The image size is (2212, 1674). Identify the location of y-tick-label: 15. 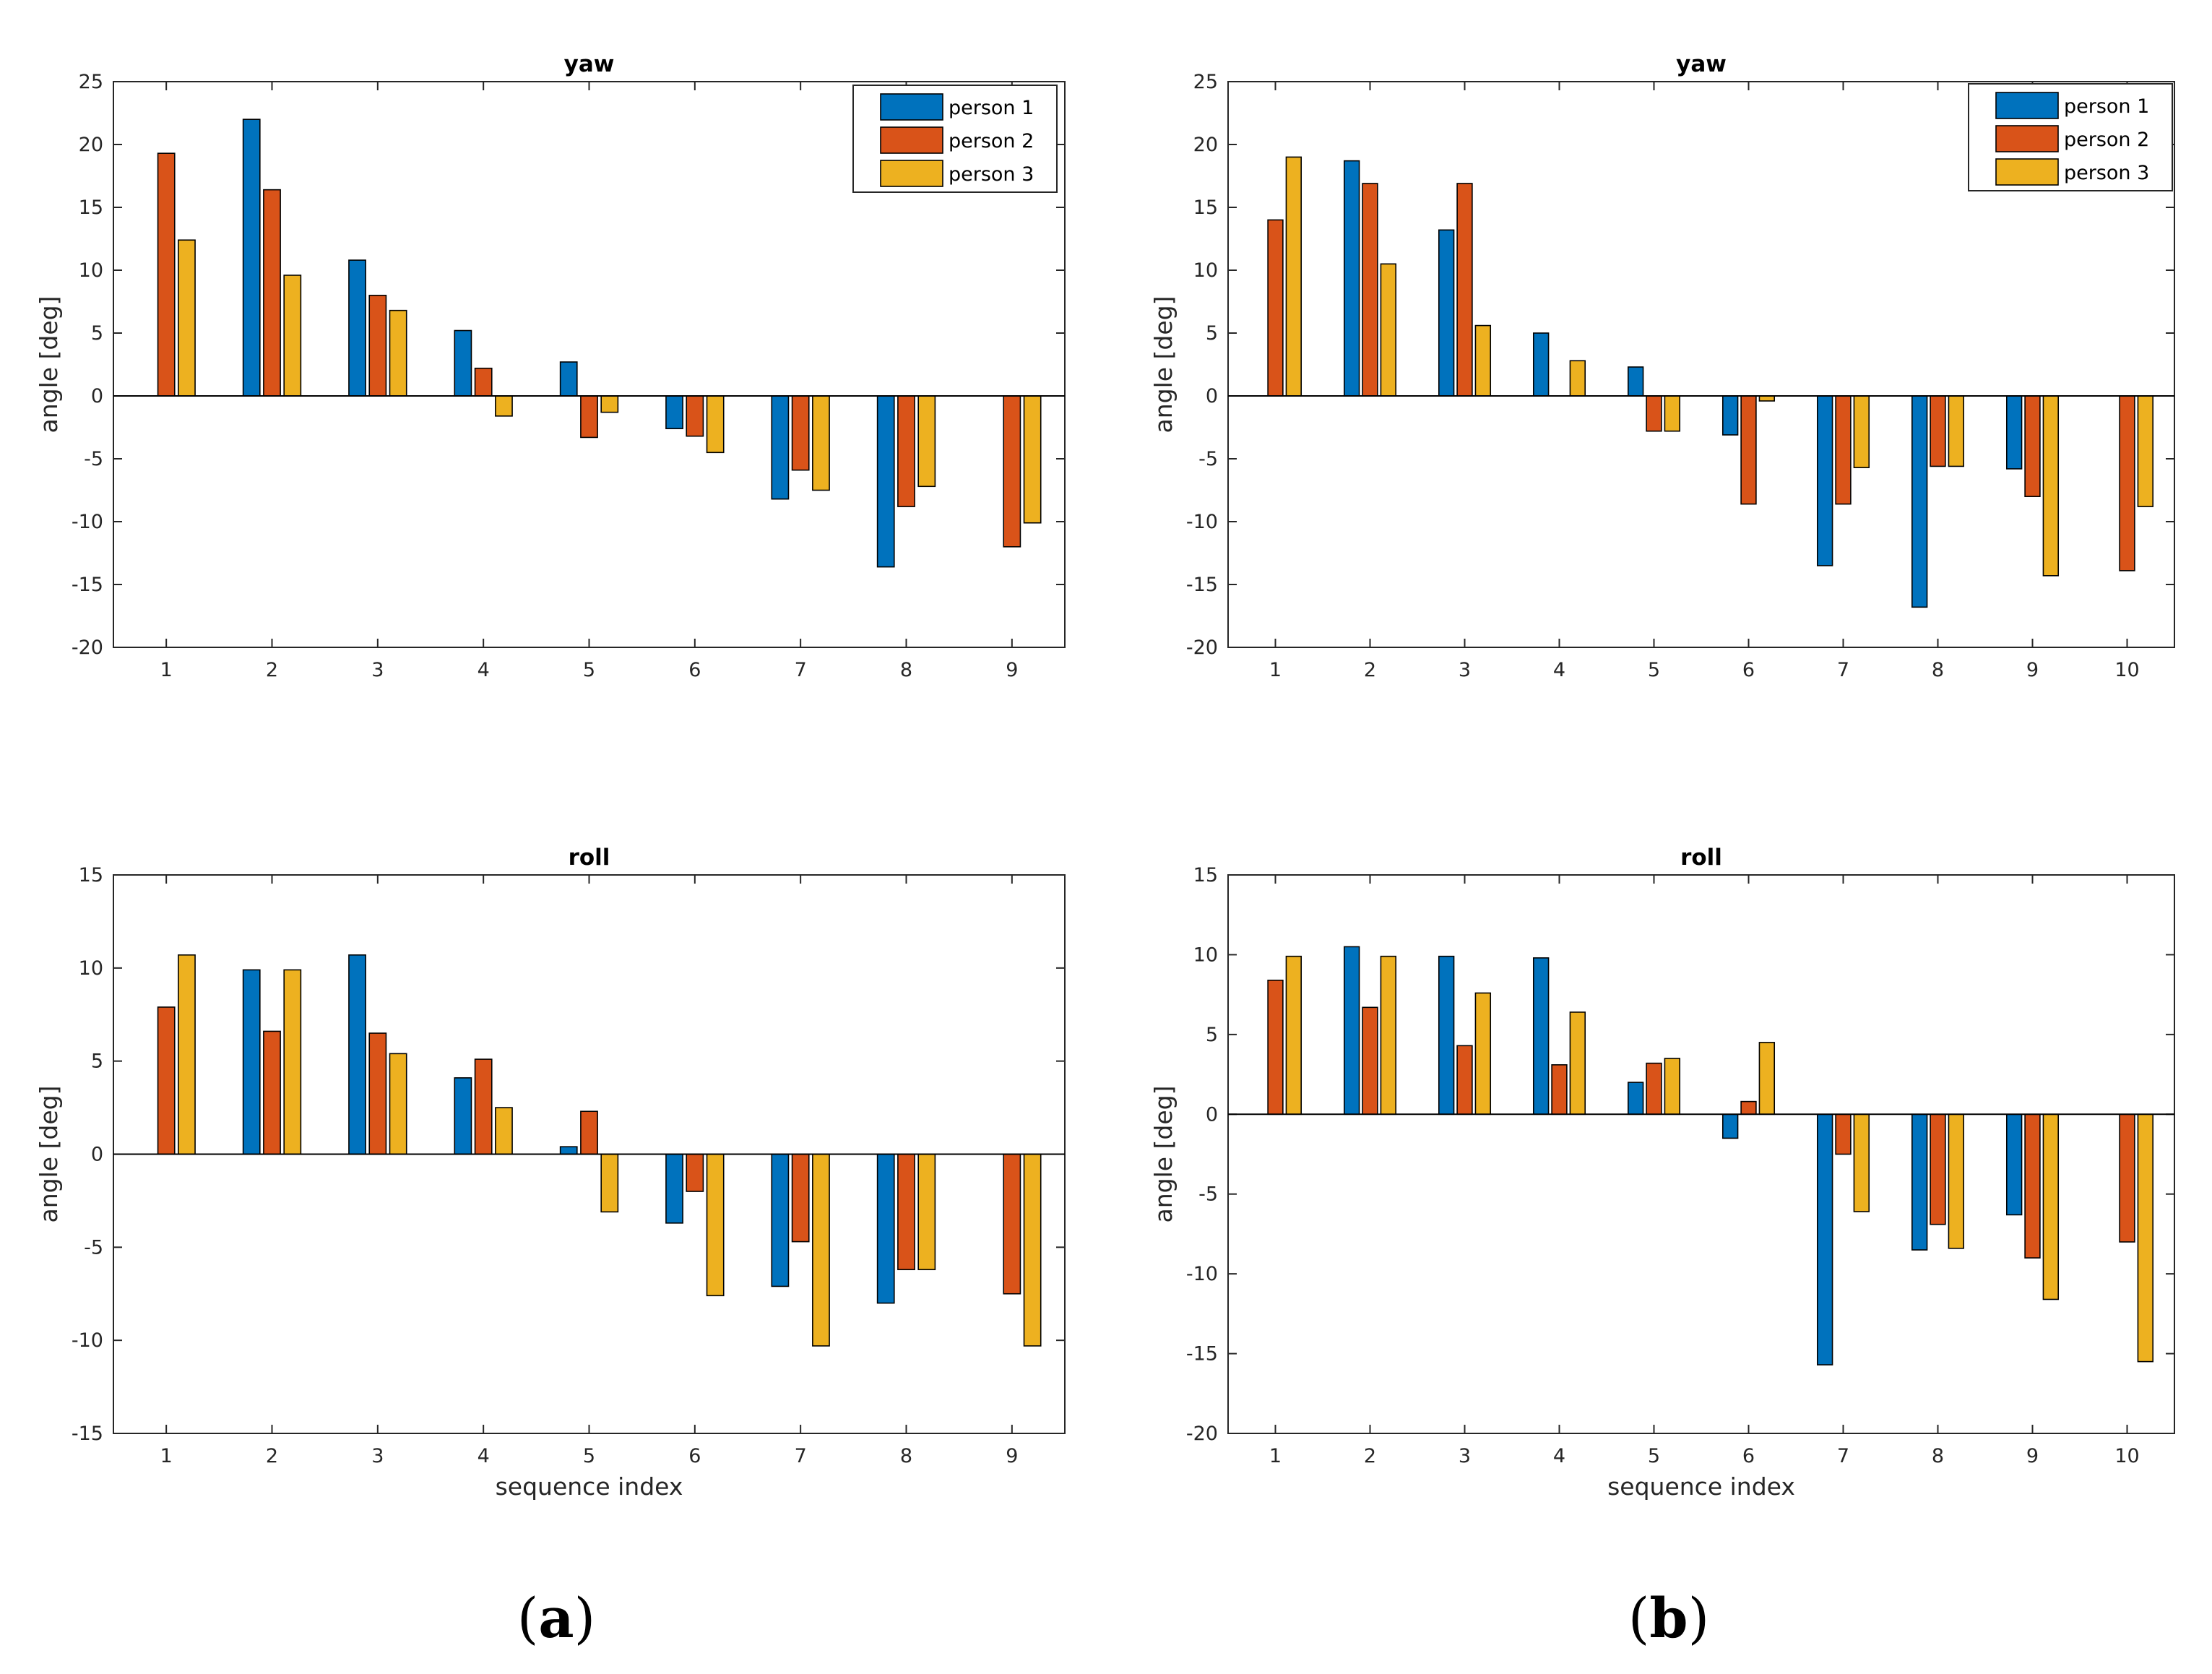
(1205, 208).